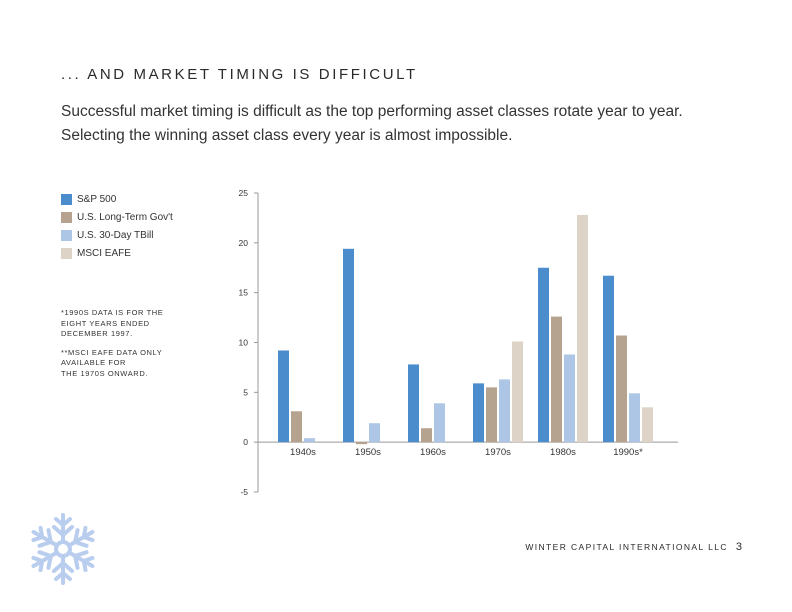 This screenshot has height=612, width=792. Describe the element at coordinates (244, 193) in the screenshot. I see `y-tick-label: 25` at that location.